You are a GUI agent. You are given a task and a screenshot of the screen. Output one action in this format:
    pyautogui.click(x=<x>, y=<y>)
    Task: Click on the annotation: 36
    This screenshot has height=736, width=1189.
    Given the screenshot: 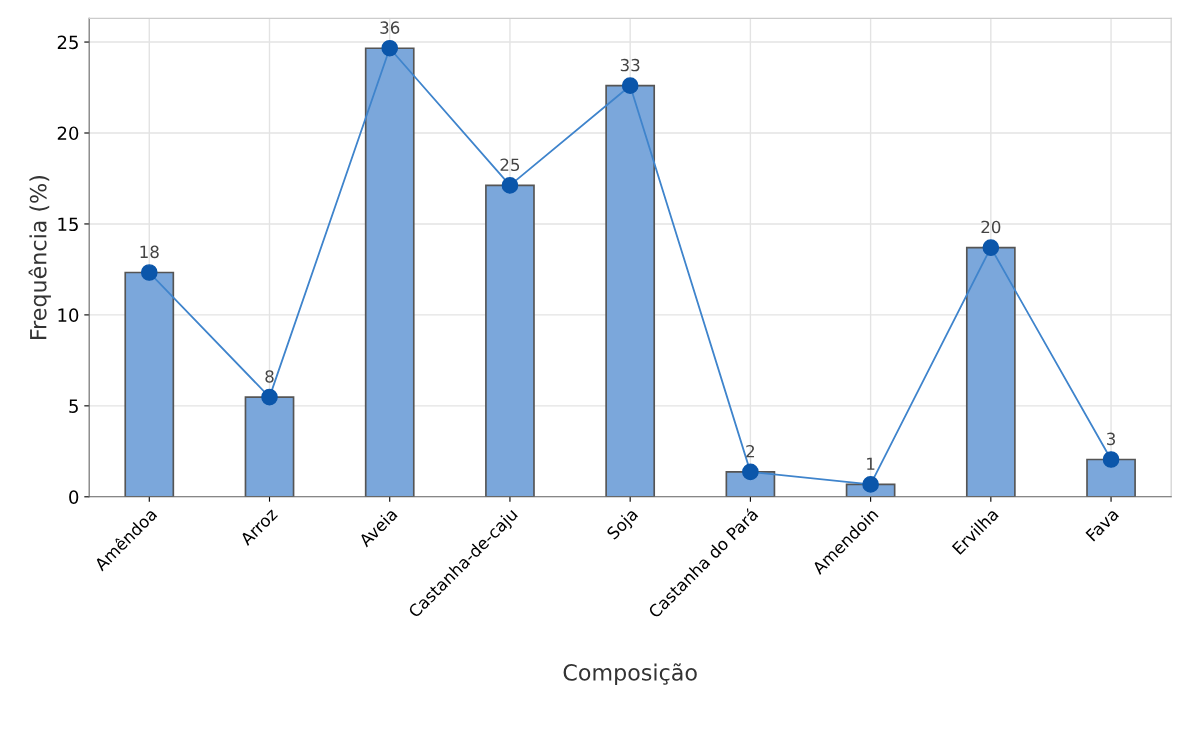 What is the action you would take?
    pyautogui.click(x=390, y=27)
    